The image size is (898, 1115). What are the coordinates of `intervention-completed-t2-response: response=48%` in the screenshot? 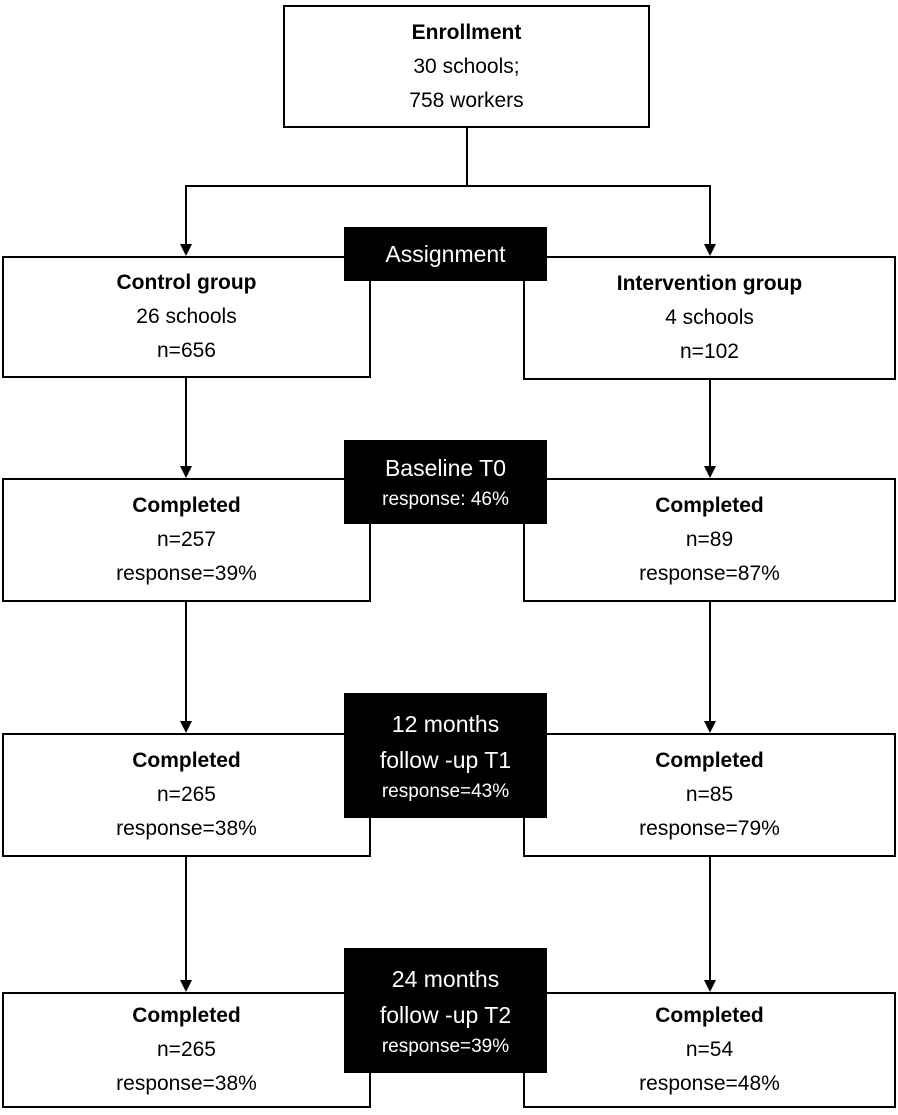 It's located at (709, 1083).